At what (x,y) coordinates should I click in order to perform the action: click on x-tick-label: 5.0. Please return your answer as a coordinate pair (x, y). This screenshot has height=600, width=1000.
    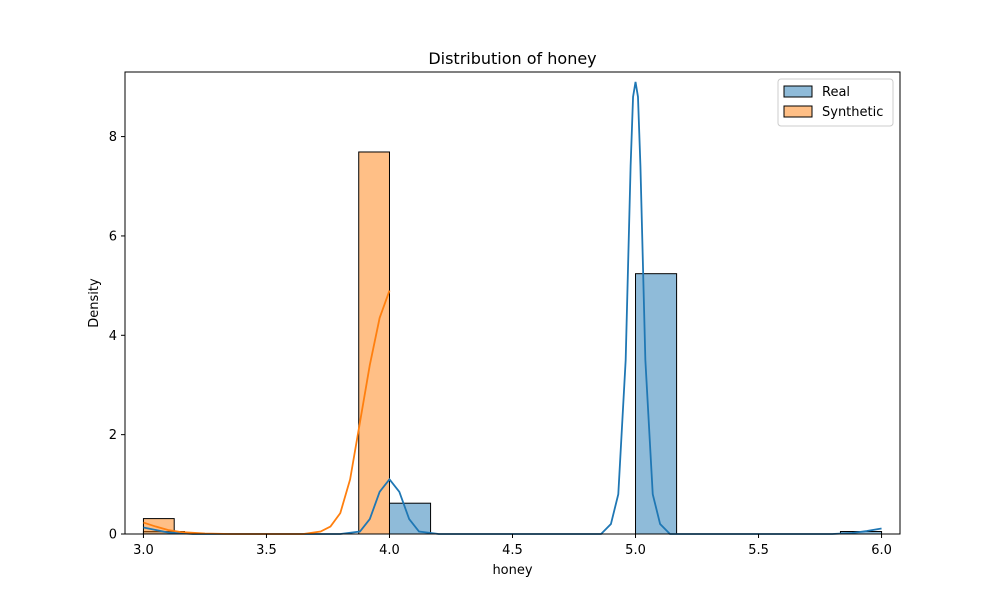
    Looking at the image, I should click on (635, 550).